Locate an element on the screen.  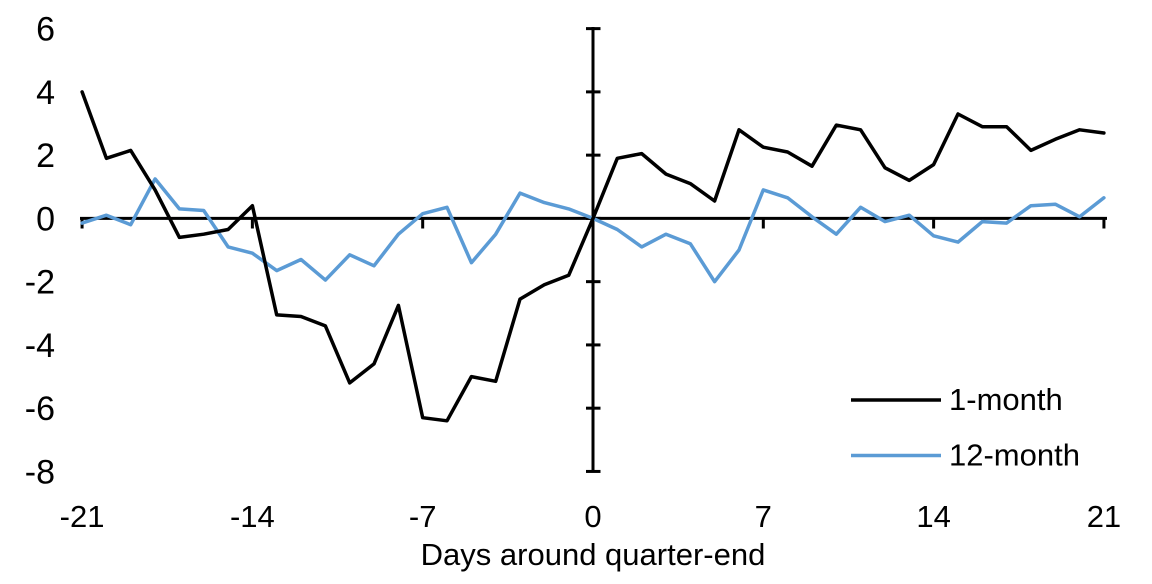
x-axis-tick-label: 0 is located at coordinates (592, 516).